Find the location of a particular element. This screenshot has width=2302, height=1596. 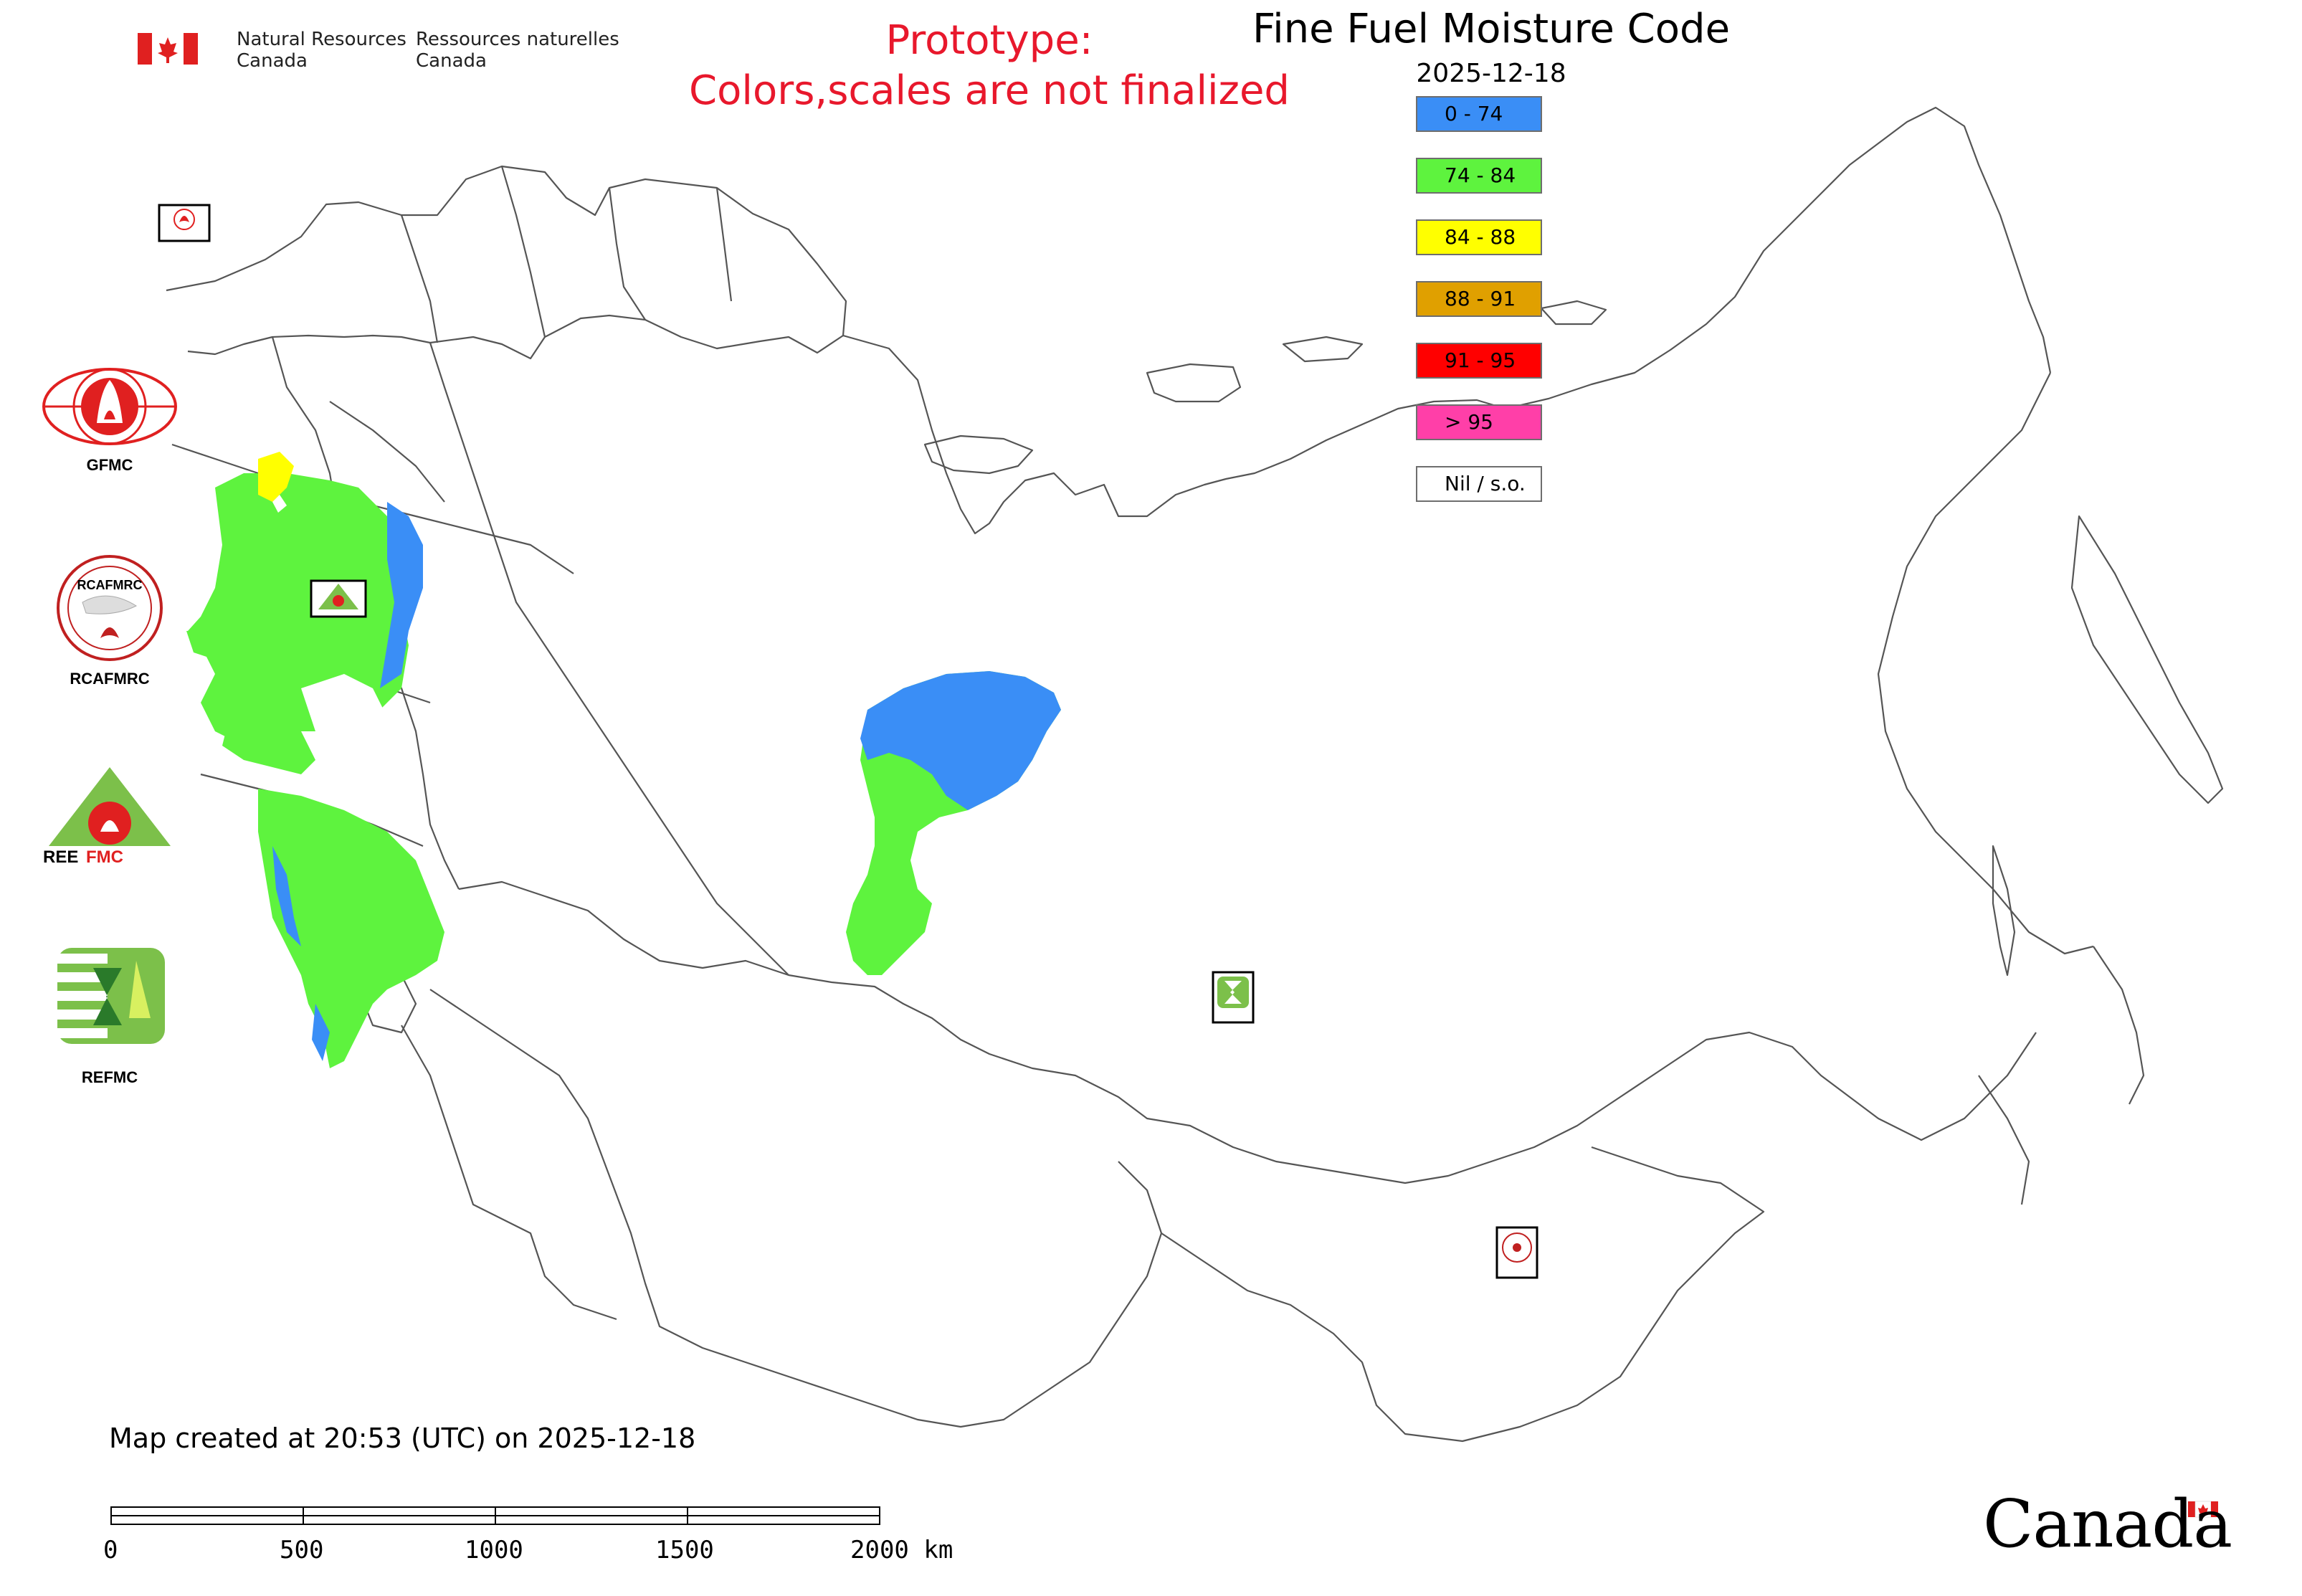

map-date: 2025-12-18 is located at coordinates (1491, 73).